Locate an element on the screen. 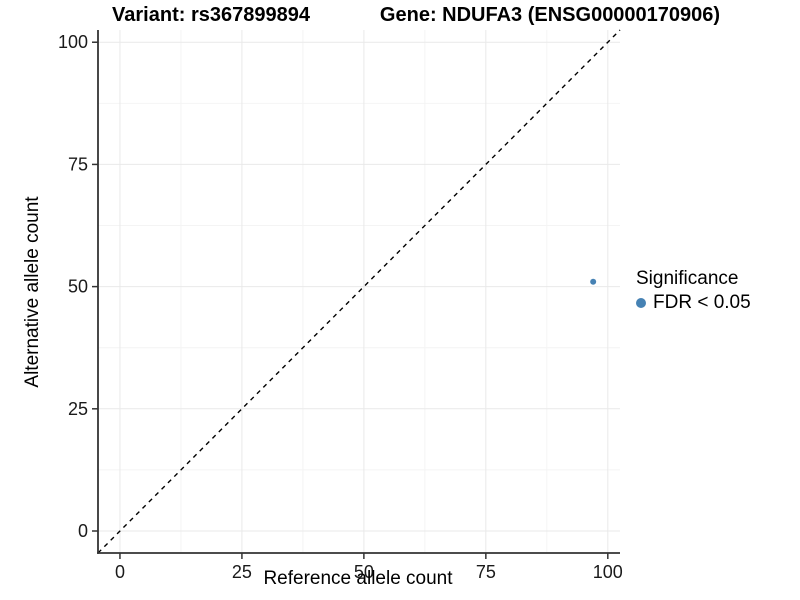 The height and width of the screenshot is (600, 800). data-points is located at coordinates (593, 281).